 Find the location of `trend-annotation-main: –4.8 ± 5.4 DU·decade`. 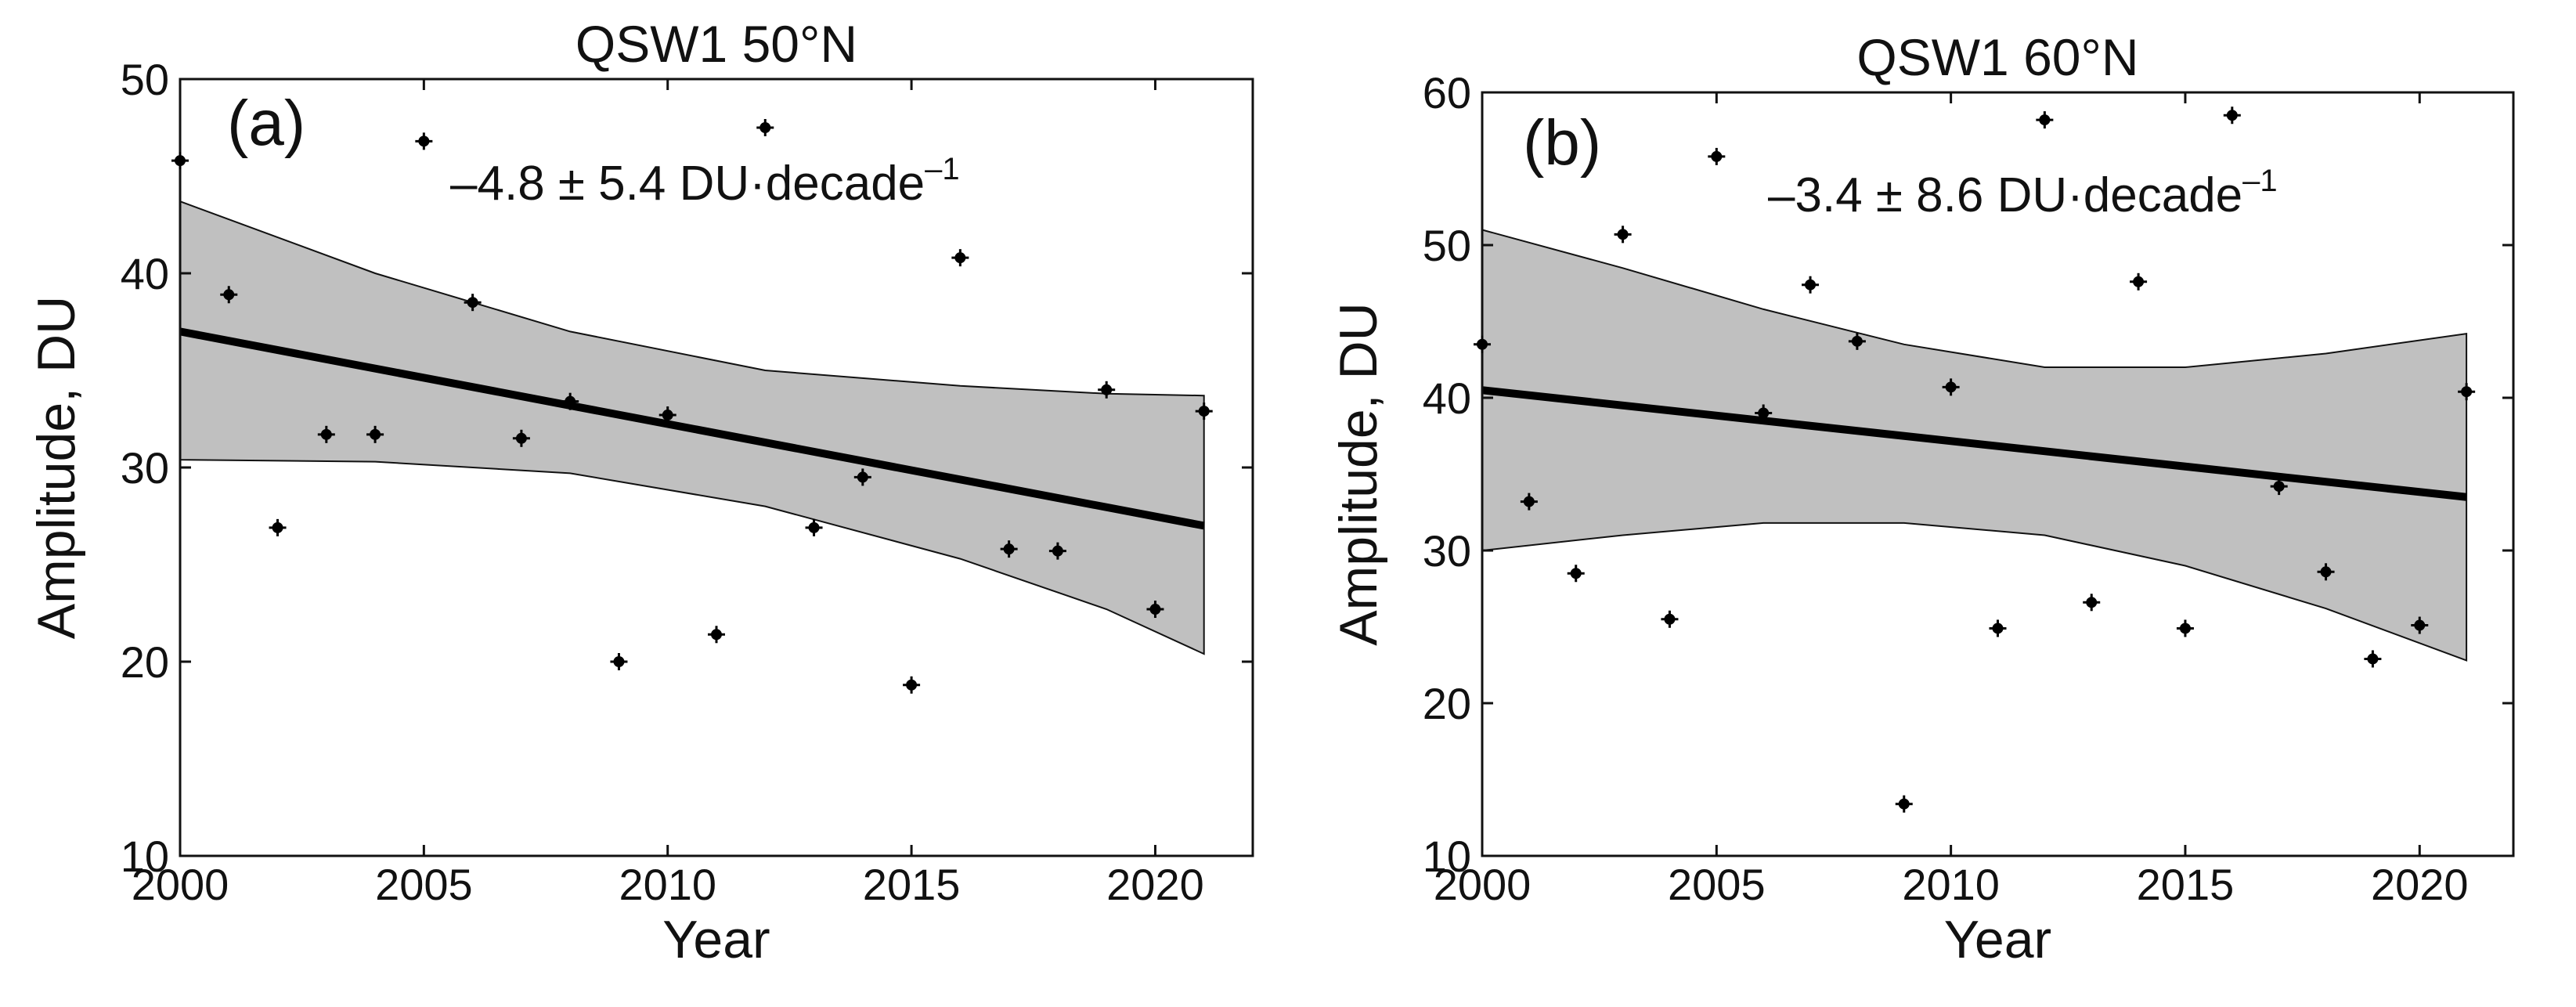

trend-annotation-main: –4.8 ± 5.4 DU·decade is located at coordinates (687, 184).